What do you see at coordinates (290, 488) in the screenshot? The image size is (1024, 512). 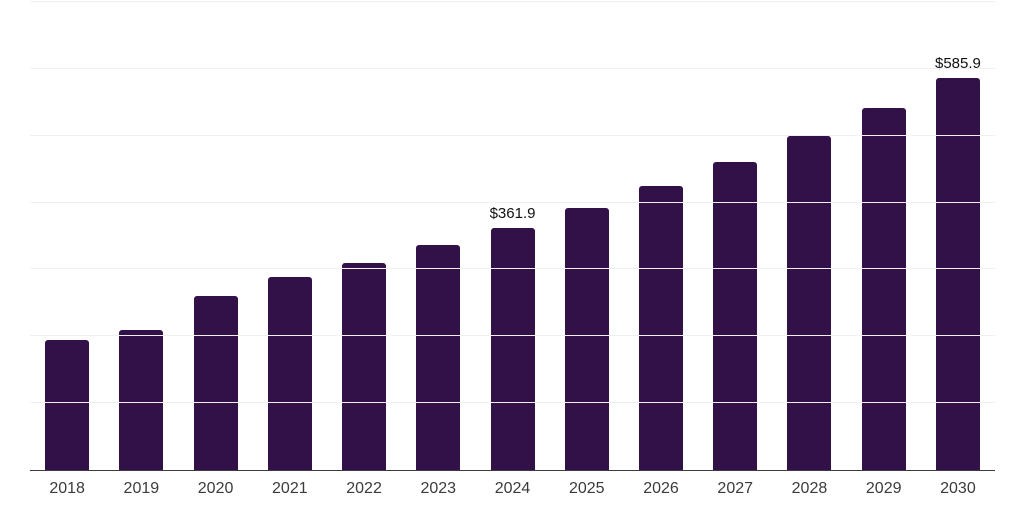 I see `x-tick-label-2021: 2021` at bounding box center [290, 488].